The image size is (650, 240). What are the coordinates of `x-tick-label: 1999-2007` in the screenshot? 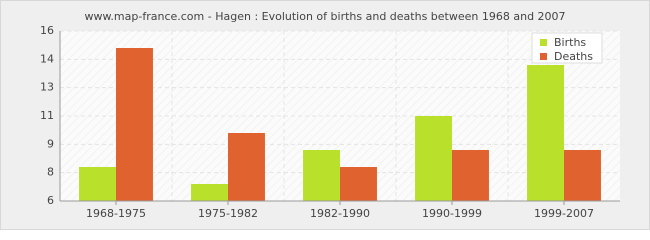 It's located at (564, 213).